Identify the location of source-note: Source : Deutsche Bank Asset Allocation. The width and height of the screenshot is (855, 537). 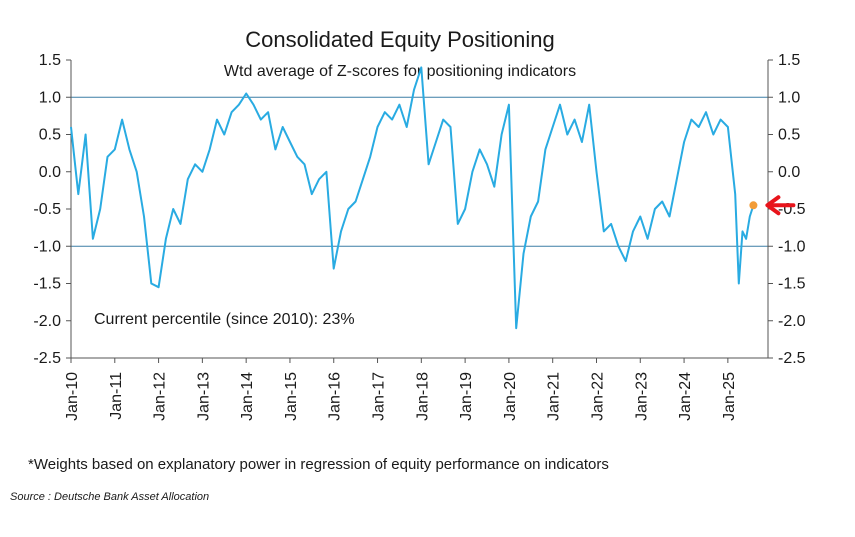
(110, 497).